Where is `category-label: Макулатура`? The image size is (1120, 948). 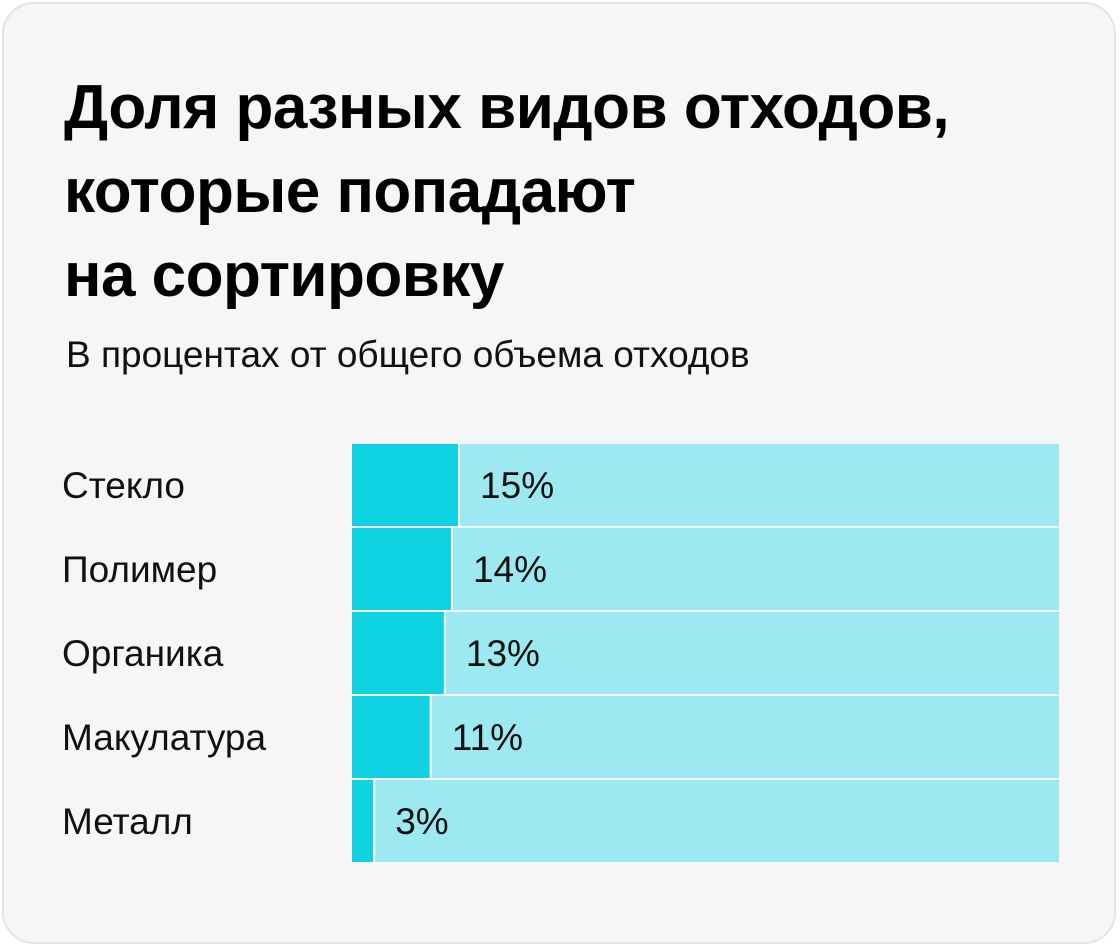 category-label: Макулатура is located at coordinates (164, 737).